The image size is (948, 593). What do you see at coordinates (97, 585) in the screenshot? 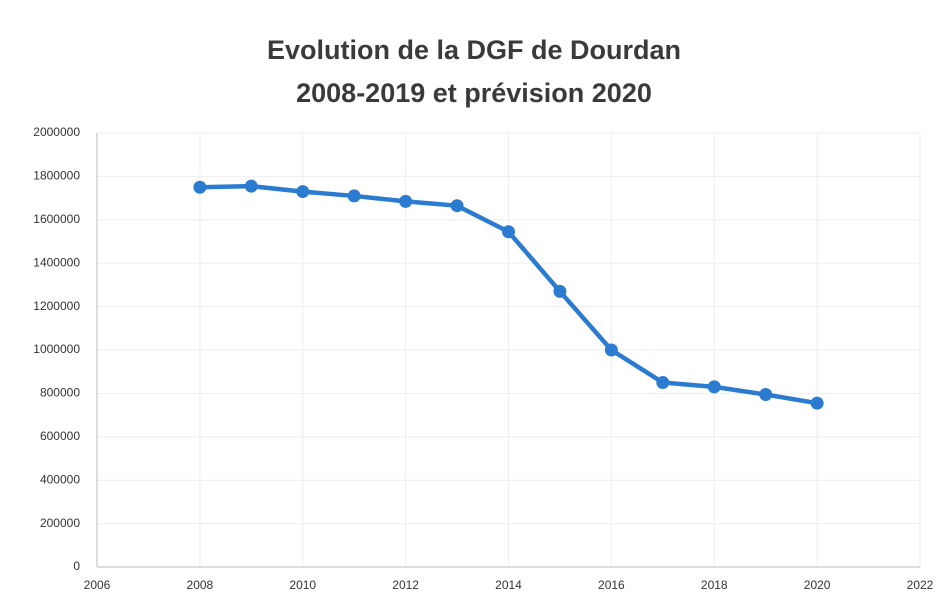
I see `x-tick-label: 2006` at bounding box center [97, 585].